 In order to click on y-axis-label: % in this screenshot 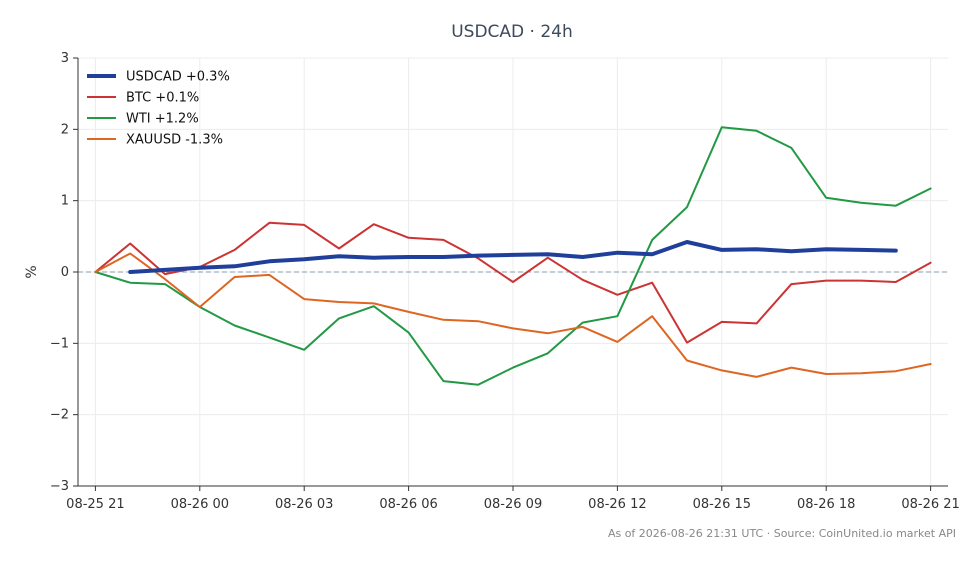, I will do `click(32, 271)`.